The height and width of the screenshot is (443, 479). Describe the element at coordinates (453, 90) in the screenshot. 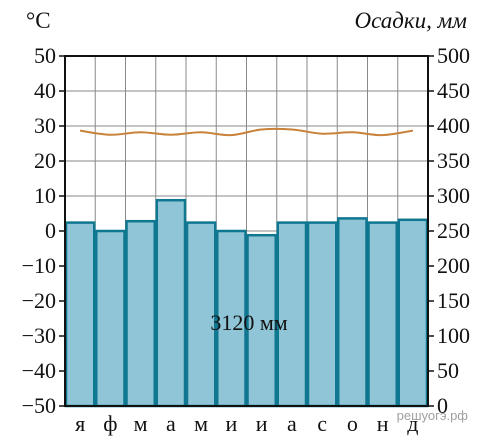

I see `right-tick-label: 450` at that location.